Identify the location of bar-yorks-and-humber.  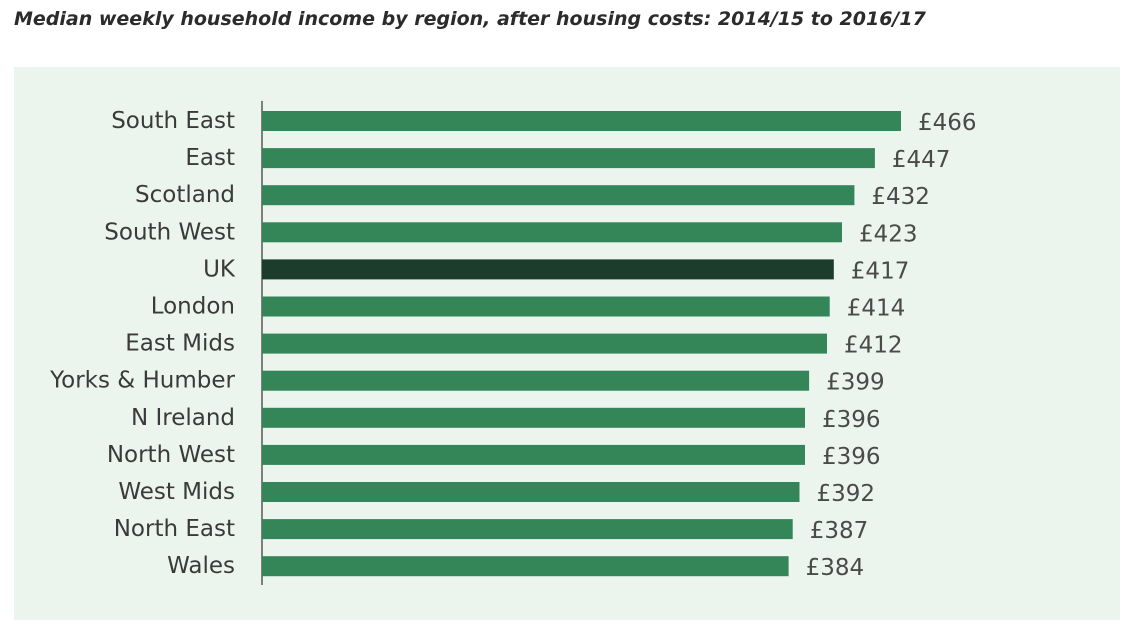
(536, 380).